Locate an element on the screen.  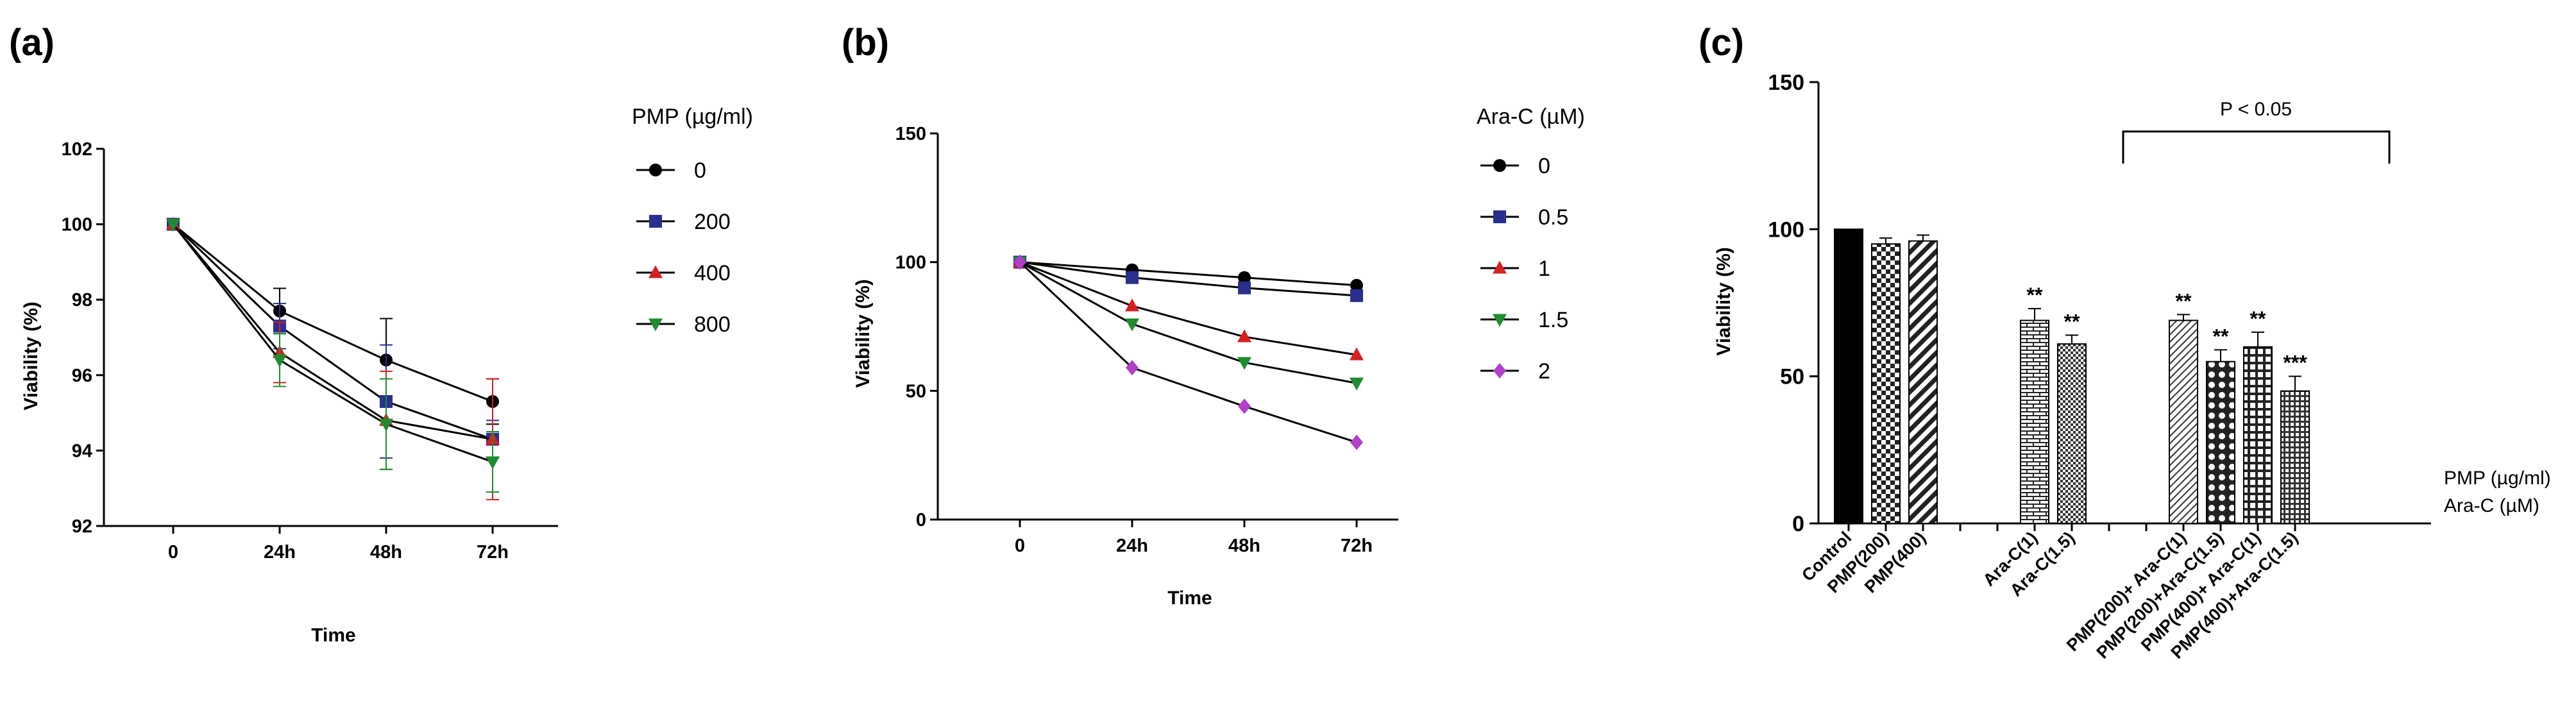
y-axis-title-a: Viability (%) is located at coordinates (31, 355).